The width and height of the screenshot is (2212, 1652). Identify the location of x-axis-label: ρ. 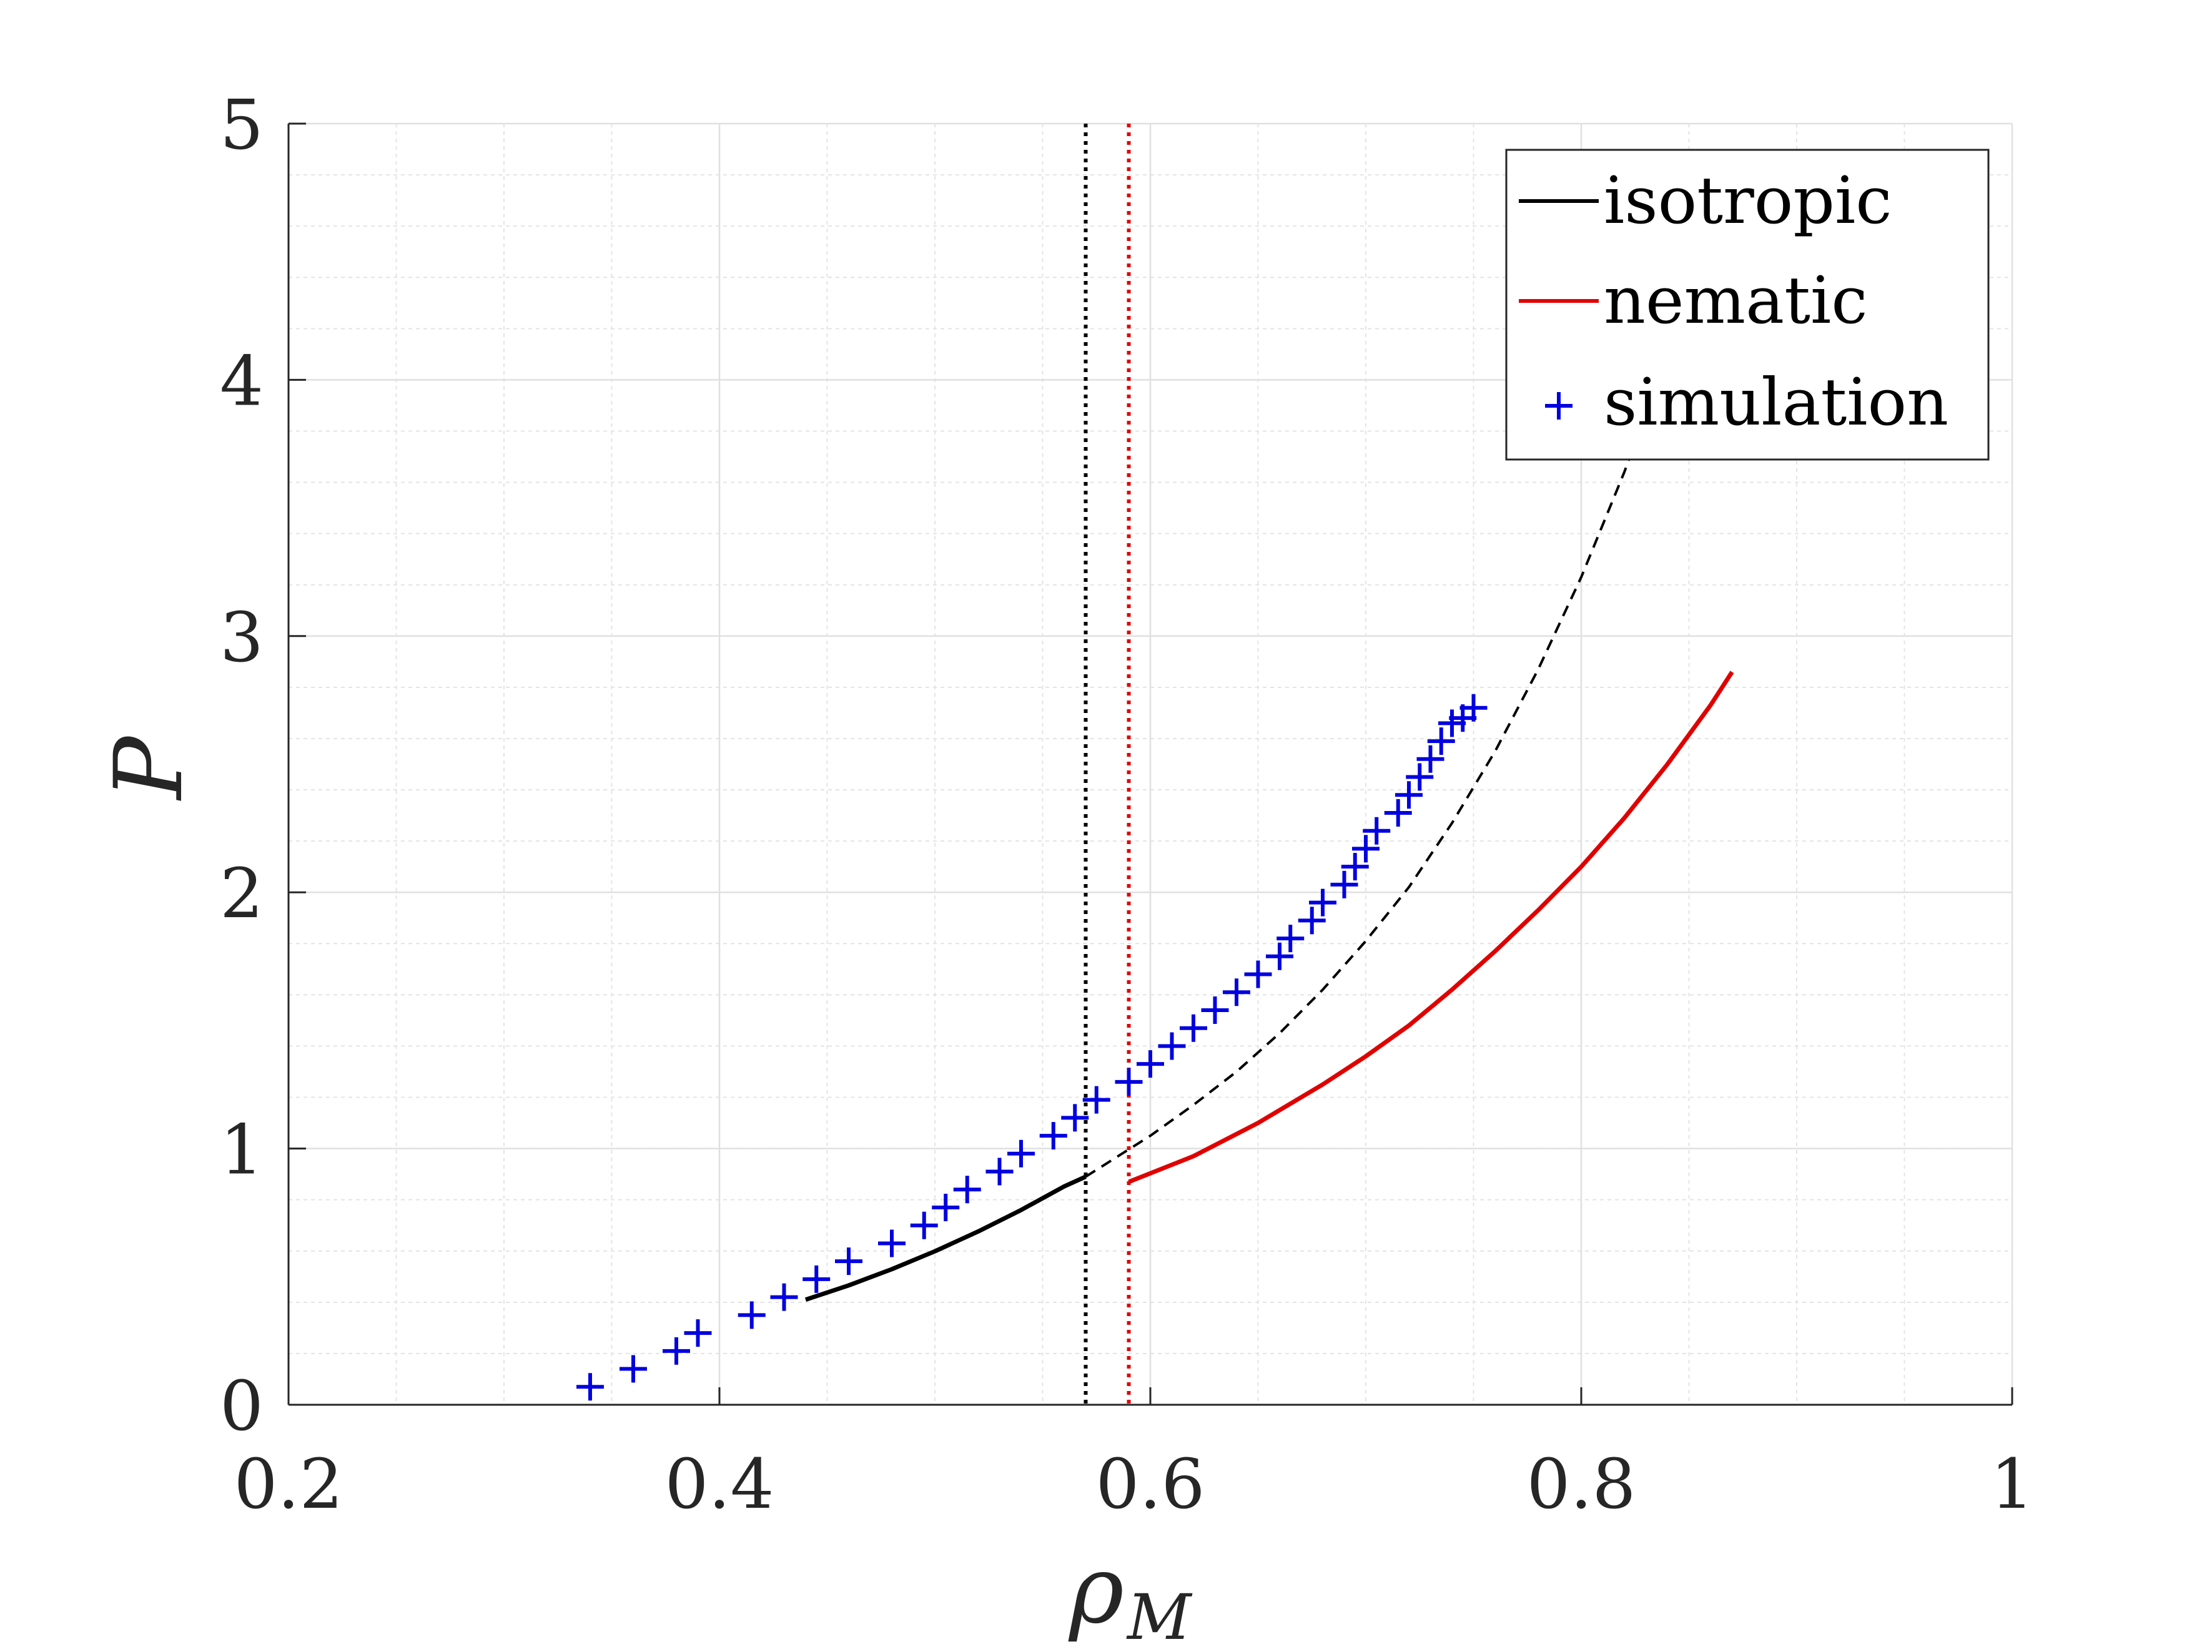
(1096, 1590).